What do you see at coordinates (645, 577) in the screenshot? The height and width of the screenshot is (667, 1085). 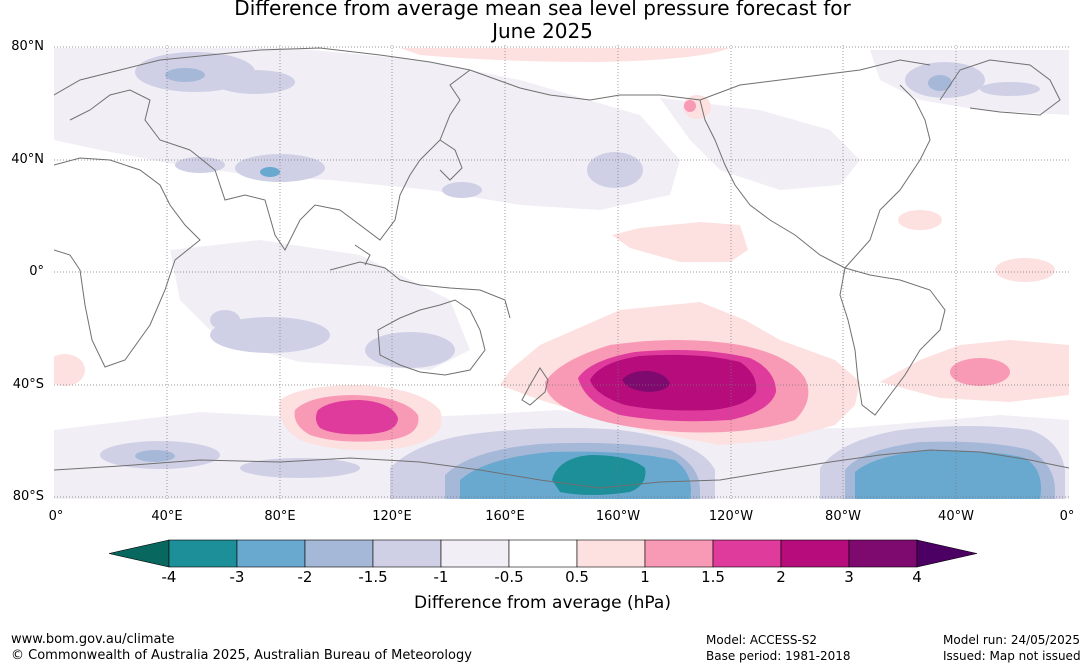 I see `legend-tick-1: 1` at bounding box center [645, 577].